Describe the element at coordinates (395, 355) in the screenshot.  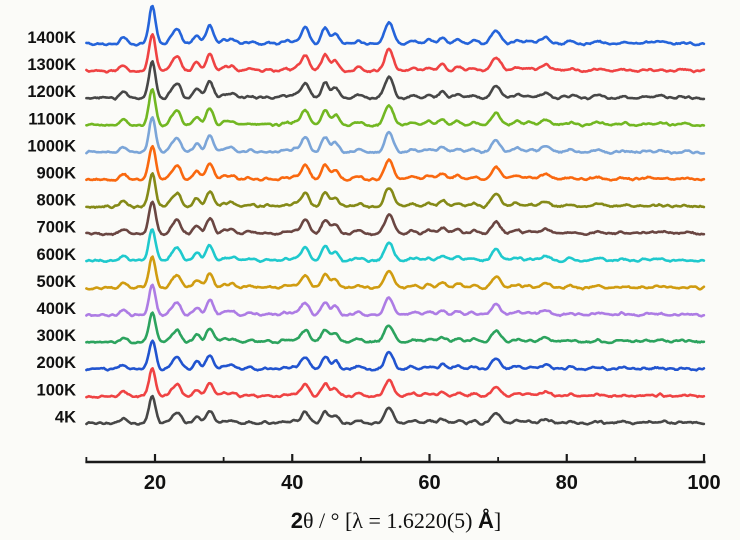
I see `trace-200K` at that location.